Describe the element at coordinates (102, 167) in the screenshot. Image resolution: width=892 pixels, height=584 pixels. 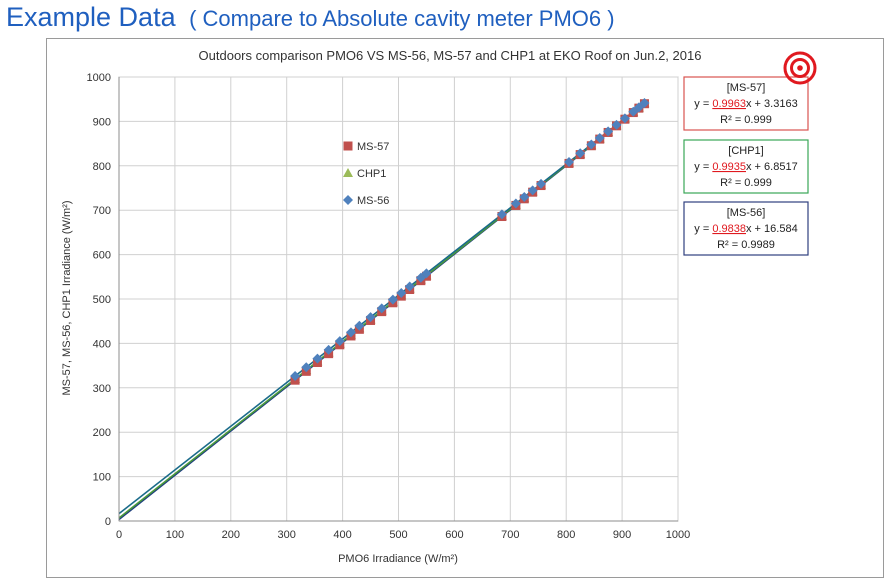
I see `y-tick-label: 800` at that location.